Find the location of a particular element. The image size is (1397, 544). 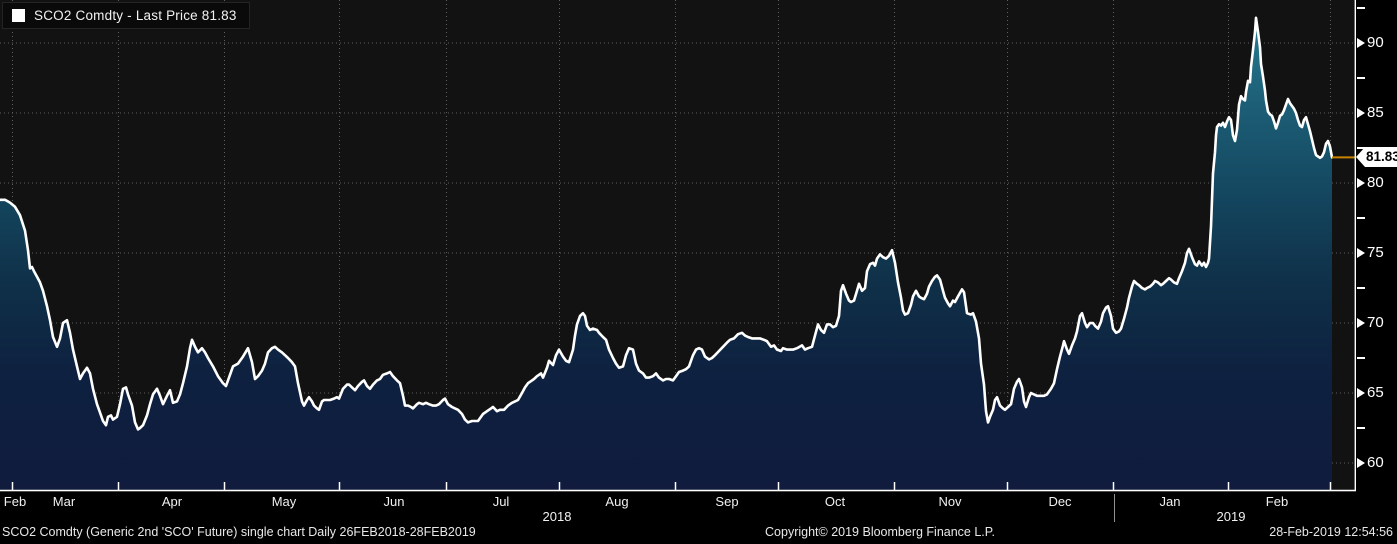

price-tag-notch-icon is located at coordinates (1360, 157).